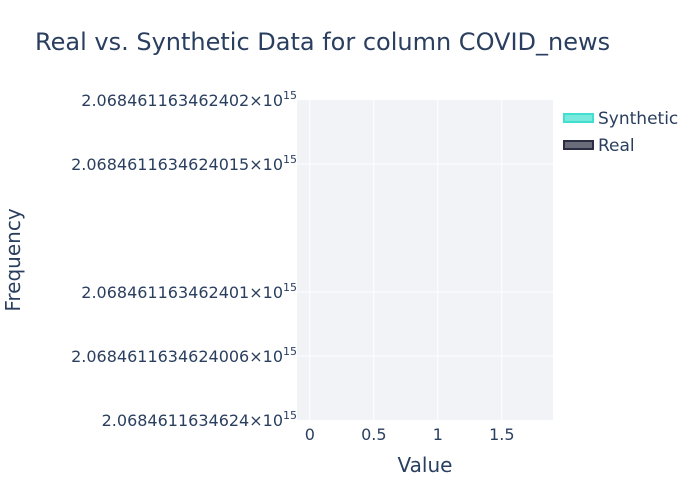  I want to click on legend: Synthetic Real, so click(620, 132).